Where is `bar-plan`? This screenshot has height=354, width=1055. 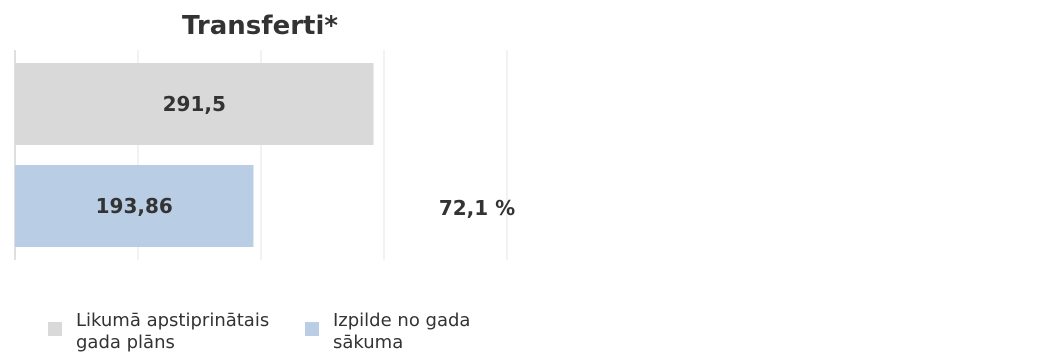 bar-plan is located at coordinates (194, 104).